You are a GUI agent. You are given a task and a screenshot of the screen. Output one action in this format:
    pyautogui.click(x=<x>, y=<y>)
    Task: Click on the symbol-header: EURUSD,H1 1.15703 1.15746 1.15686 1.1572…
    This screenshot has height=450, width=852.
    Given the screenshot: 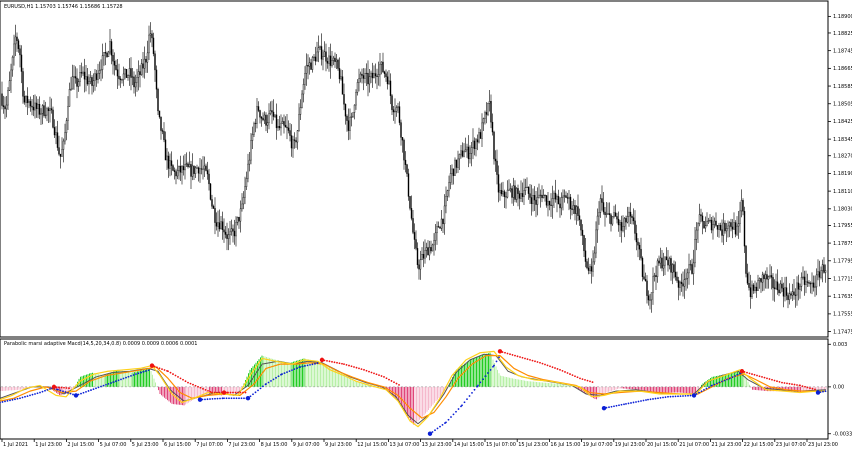 What is the action you would take?
    pyautogui.click(x=63, y=7)
    